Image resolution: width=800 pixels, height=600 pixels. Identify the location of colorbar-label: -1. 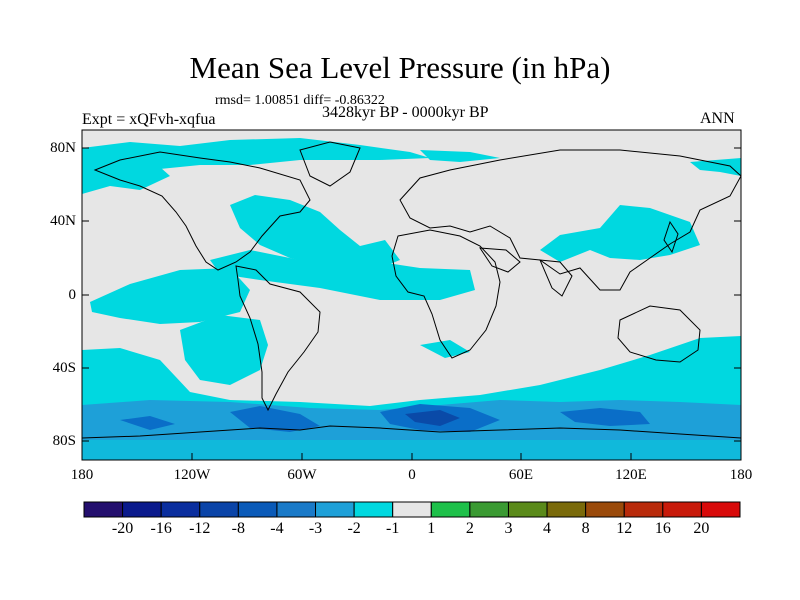
(393, 528).